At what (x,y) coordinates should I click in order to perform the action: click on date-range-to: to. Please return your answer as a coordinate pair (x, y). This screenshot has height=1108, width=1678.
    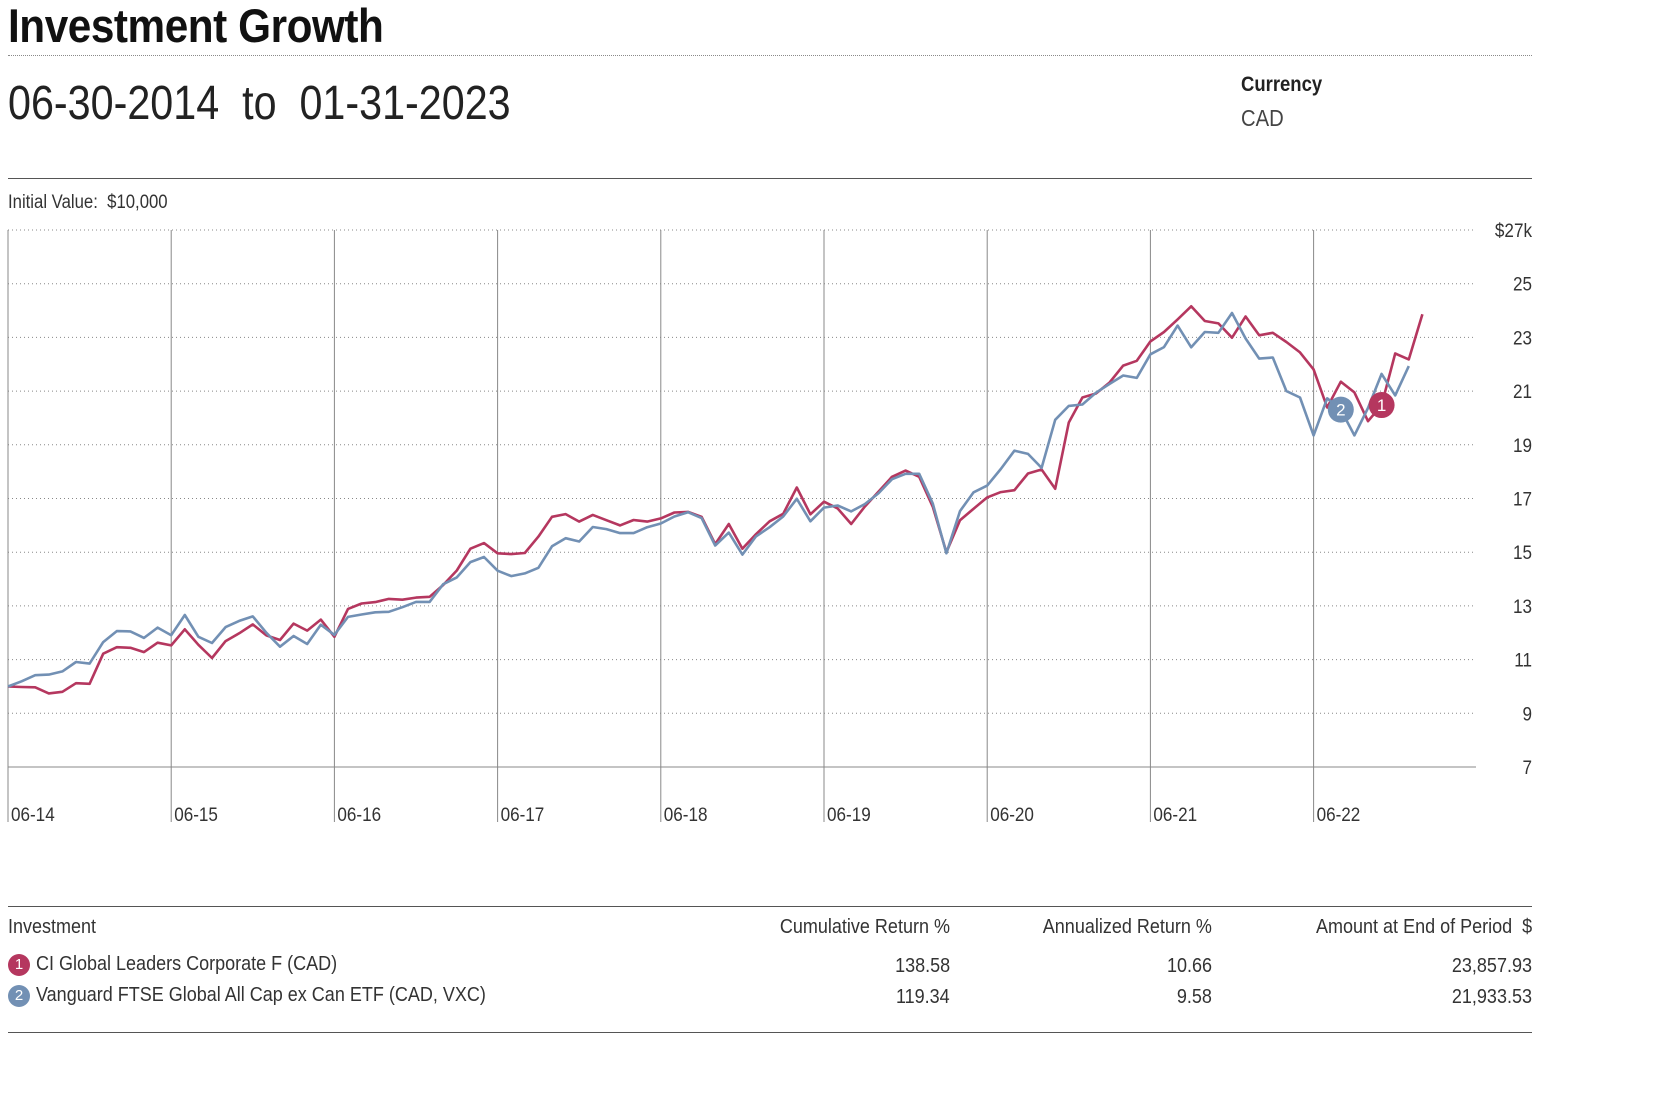
    Looking at the image, I should click on (259, 103).